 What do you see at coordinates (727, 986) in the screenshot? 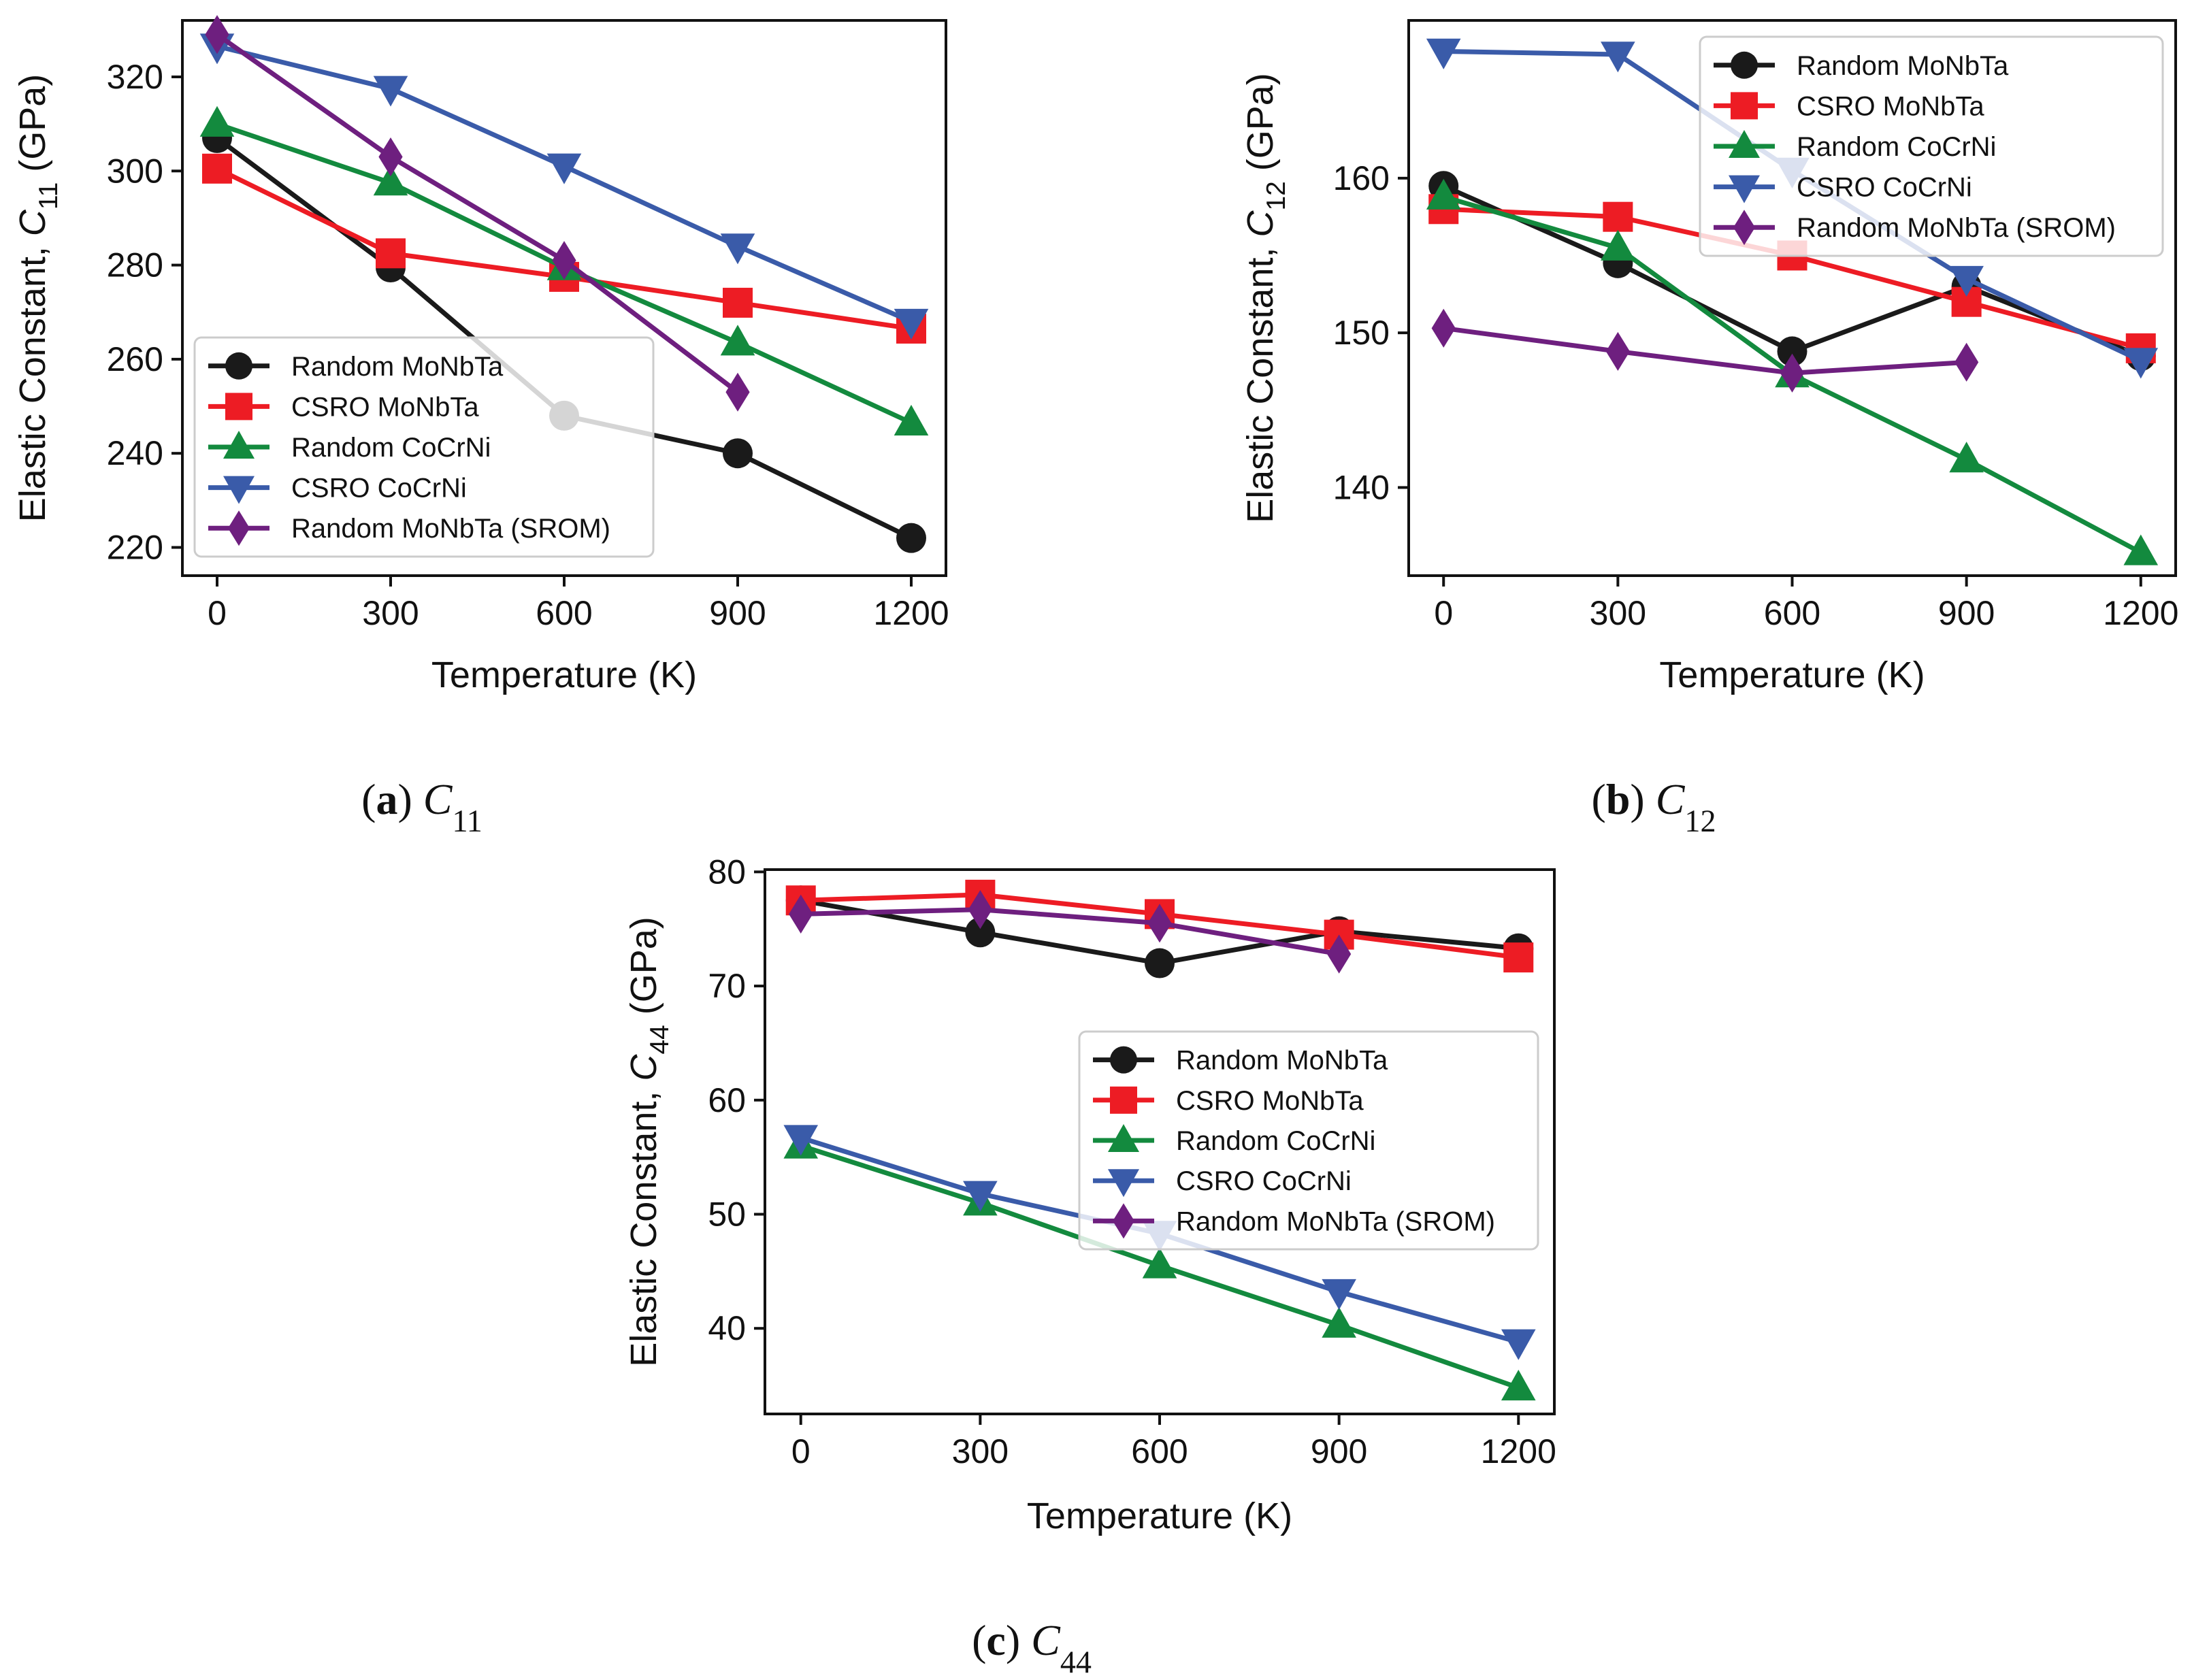
I see `y-tick-label: 70` at bounding box center [727, 986].